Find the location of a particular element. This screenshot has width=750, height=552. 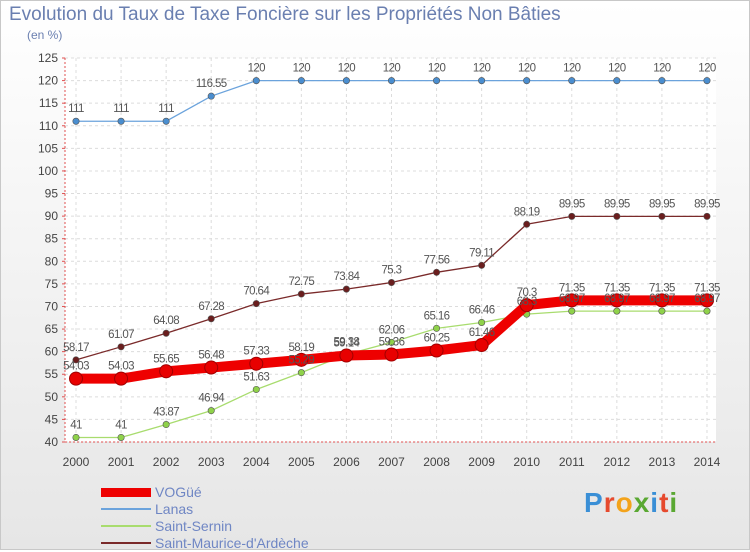

x-tick-label: 2006 is located at coordinates (346, 462).